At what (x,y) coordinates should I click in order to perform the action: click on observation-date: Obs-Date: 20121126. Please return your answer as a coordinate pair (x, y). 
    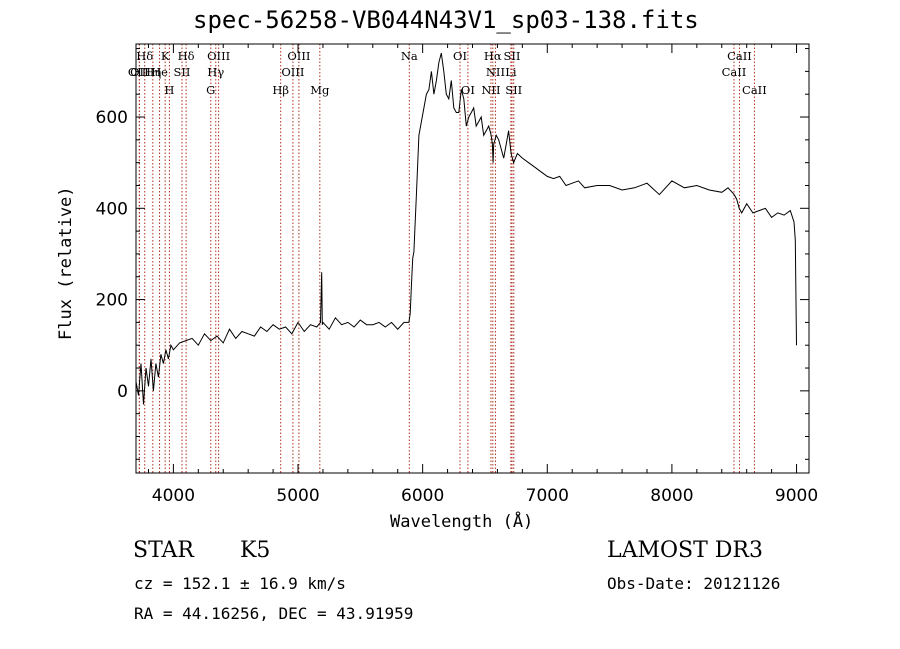
    Looking at the image, I should click on (694, 583).